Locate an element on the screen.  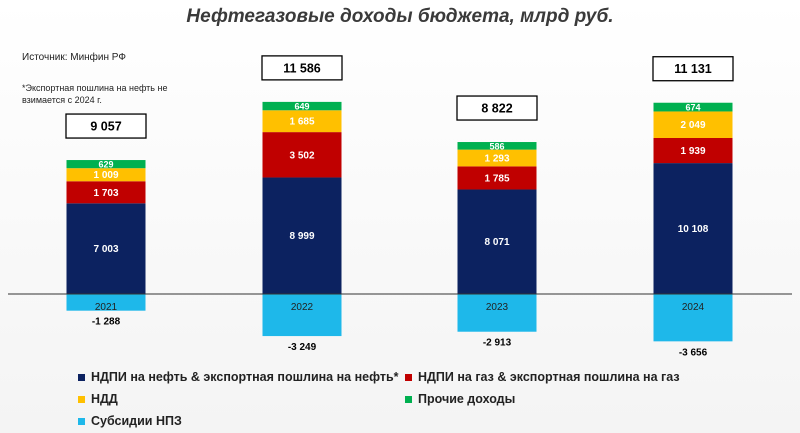
category-label-2024: 2024 is located at coordinates (693, 307).